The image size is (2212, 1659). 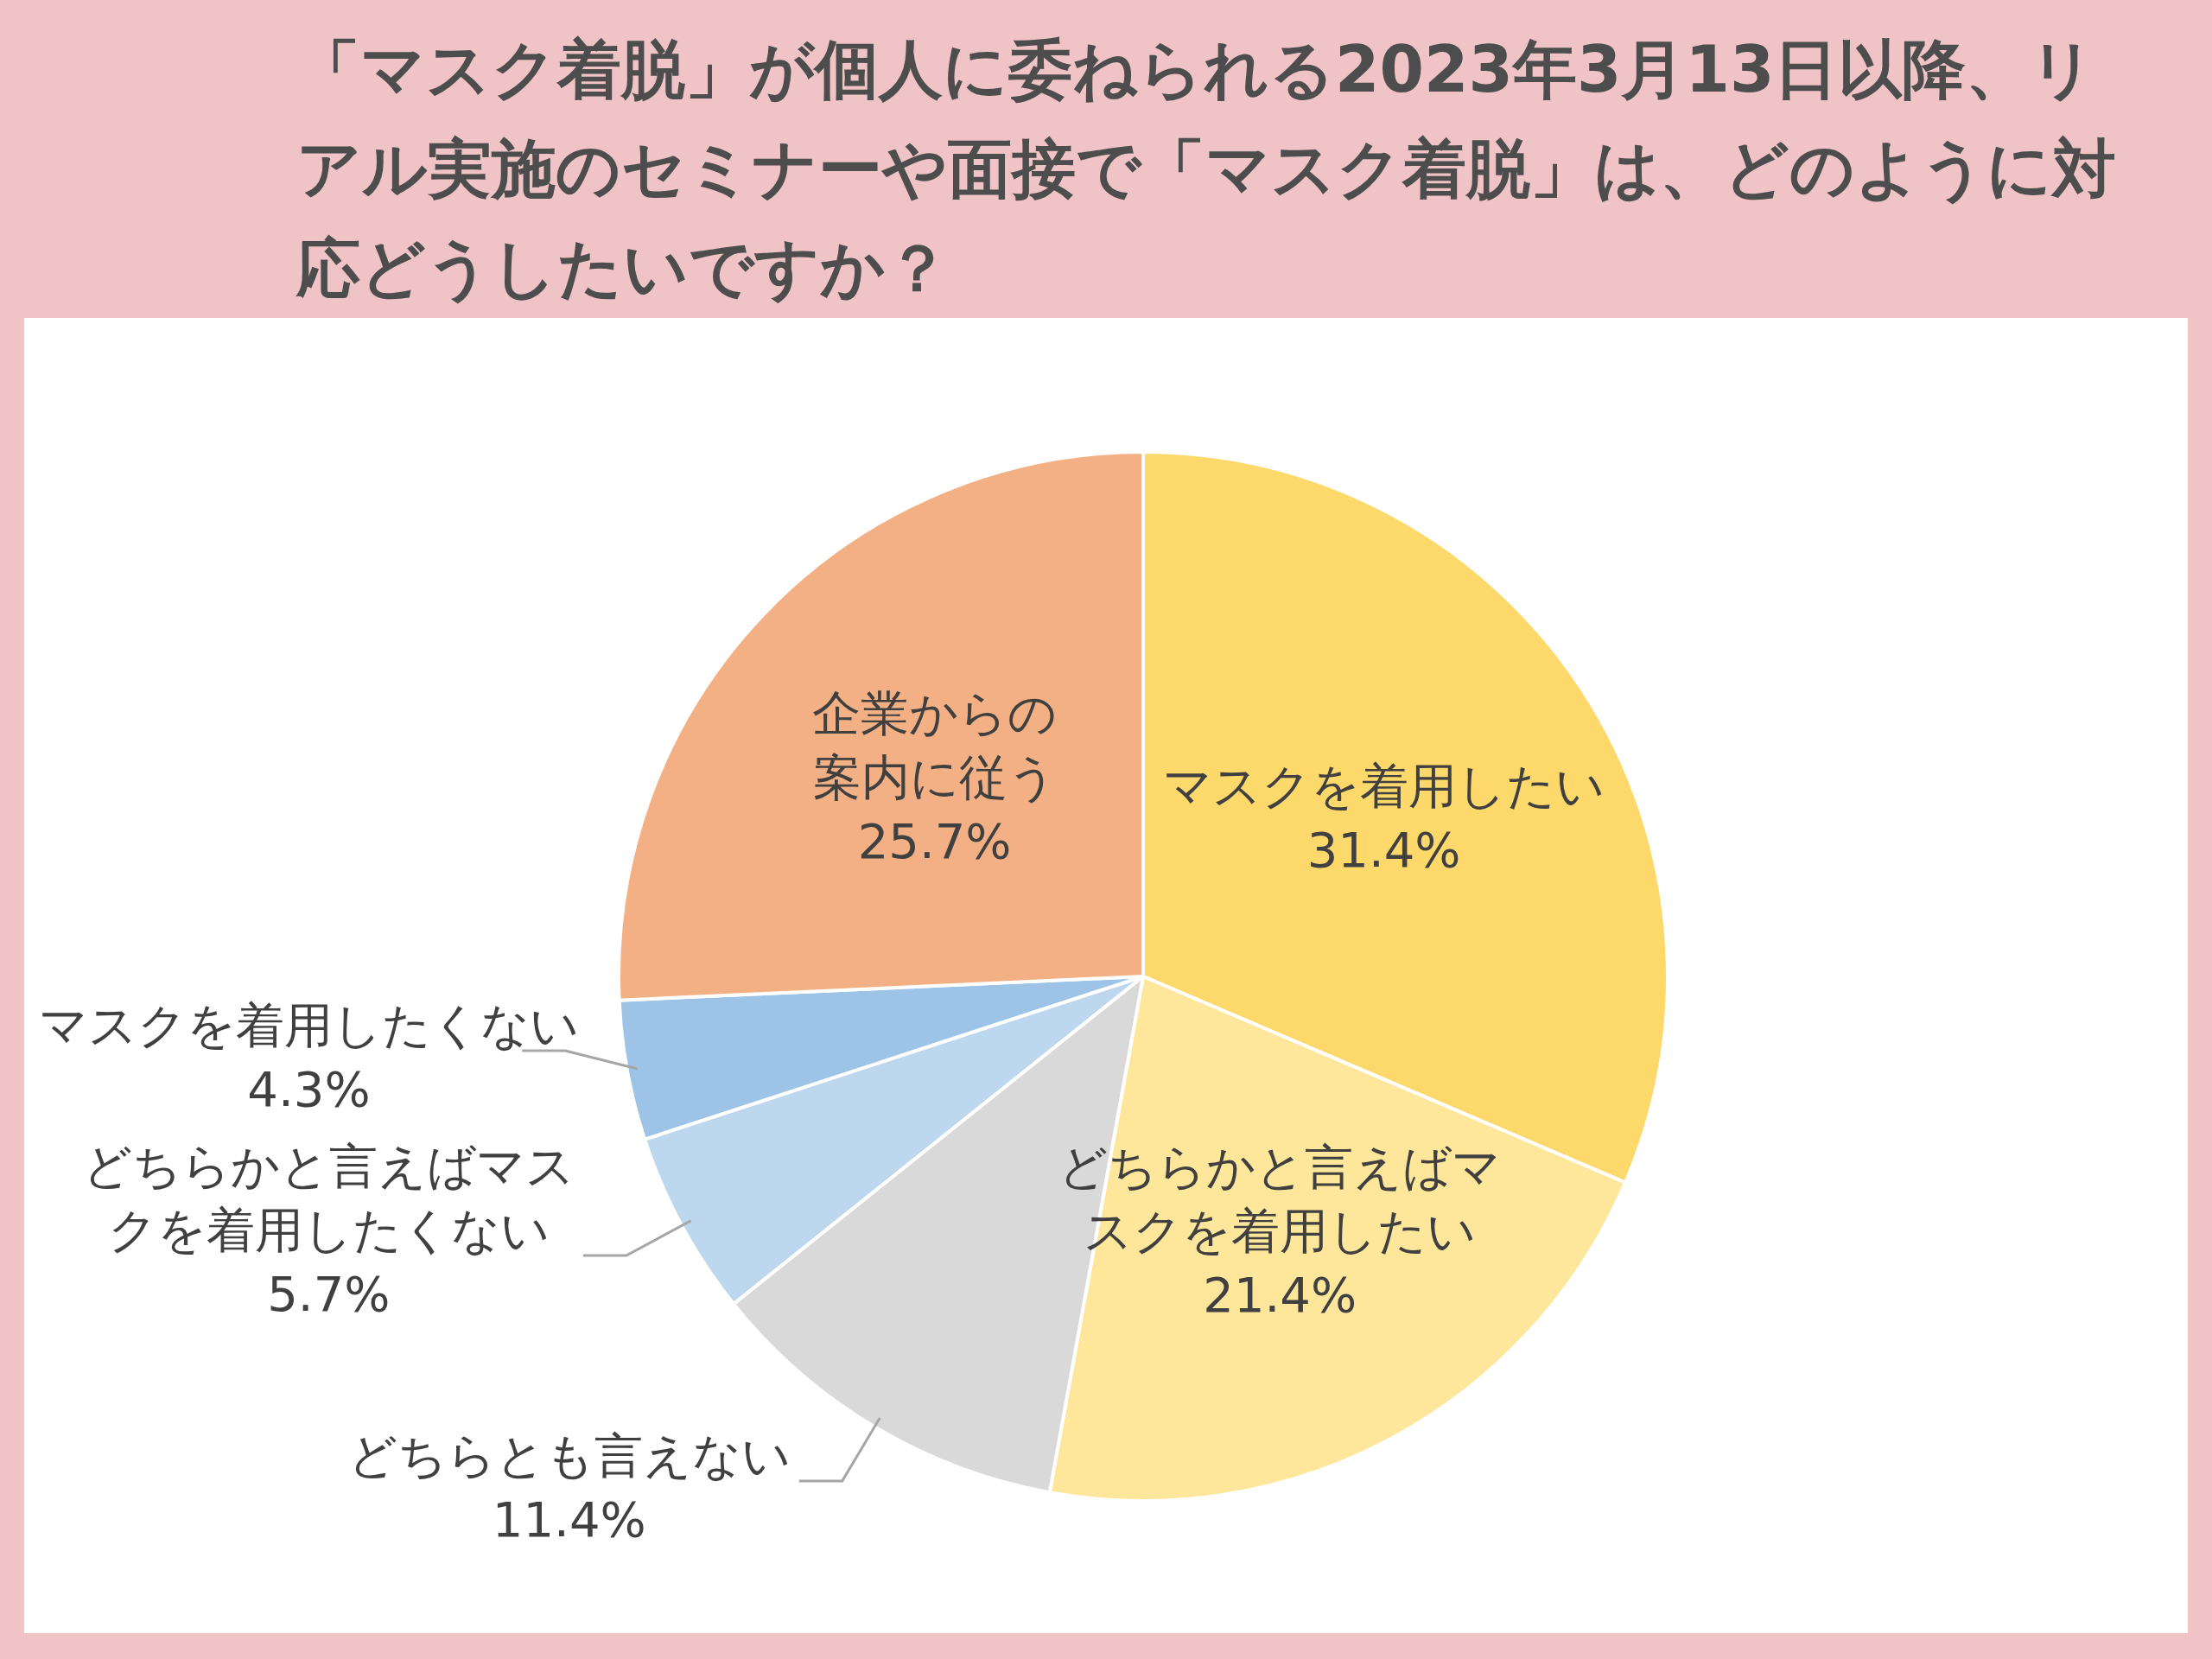 I want to click on chart-title: 「マスク着脱」が個人に委ねられる2023年3月13日以降、リアル実施のセミナーや面接で「マスク着脱」は、どのように対応どうしたいですか？, so click(x=1206, y=168).